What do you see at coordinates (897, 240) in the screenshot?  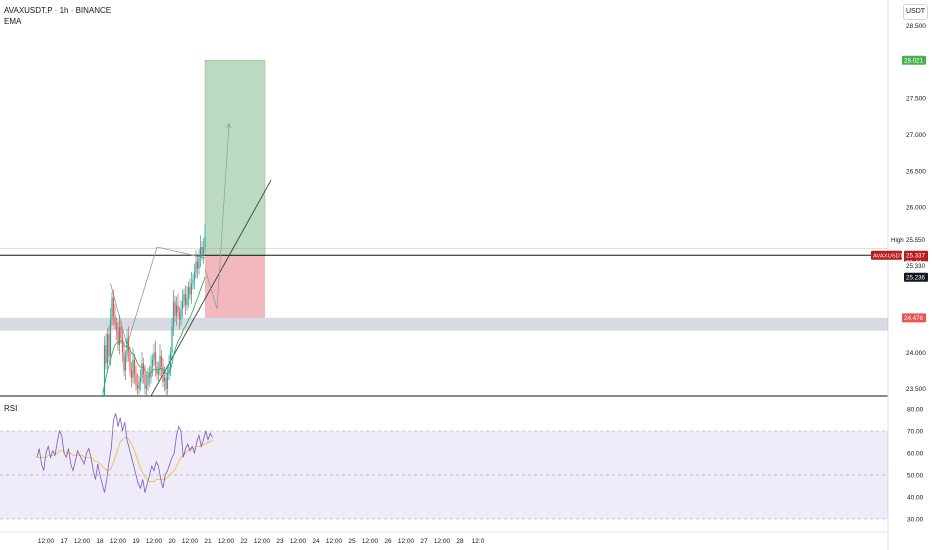 I see `price-label-high-caption: High` at bounding box center [897, 240].